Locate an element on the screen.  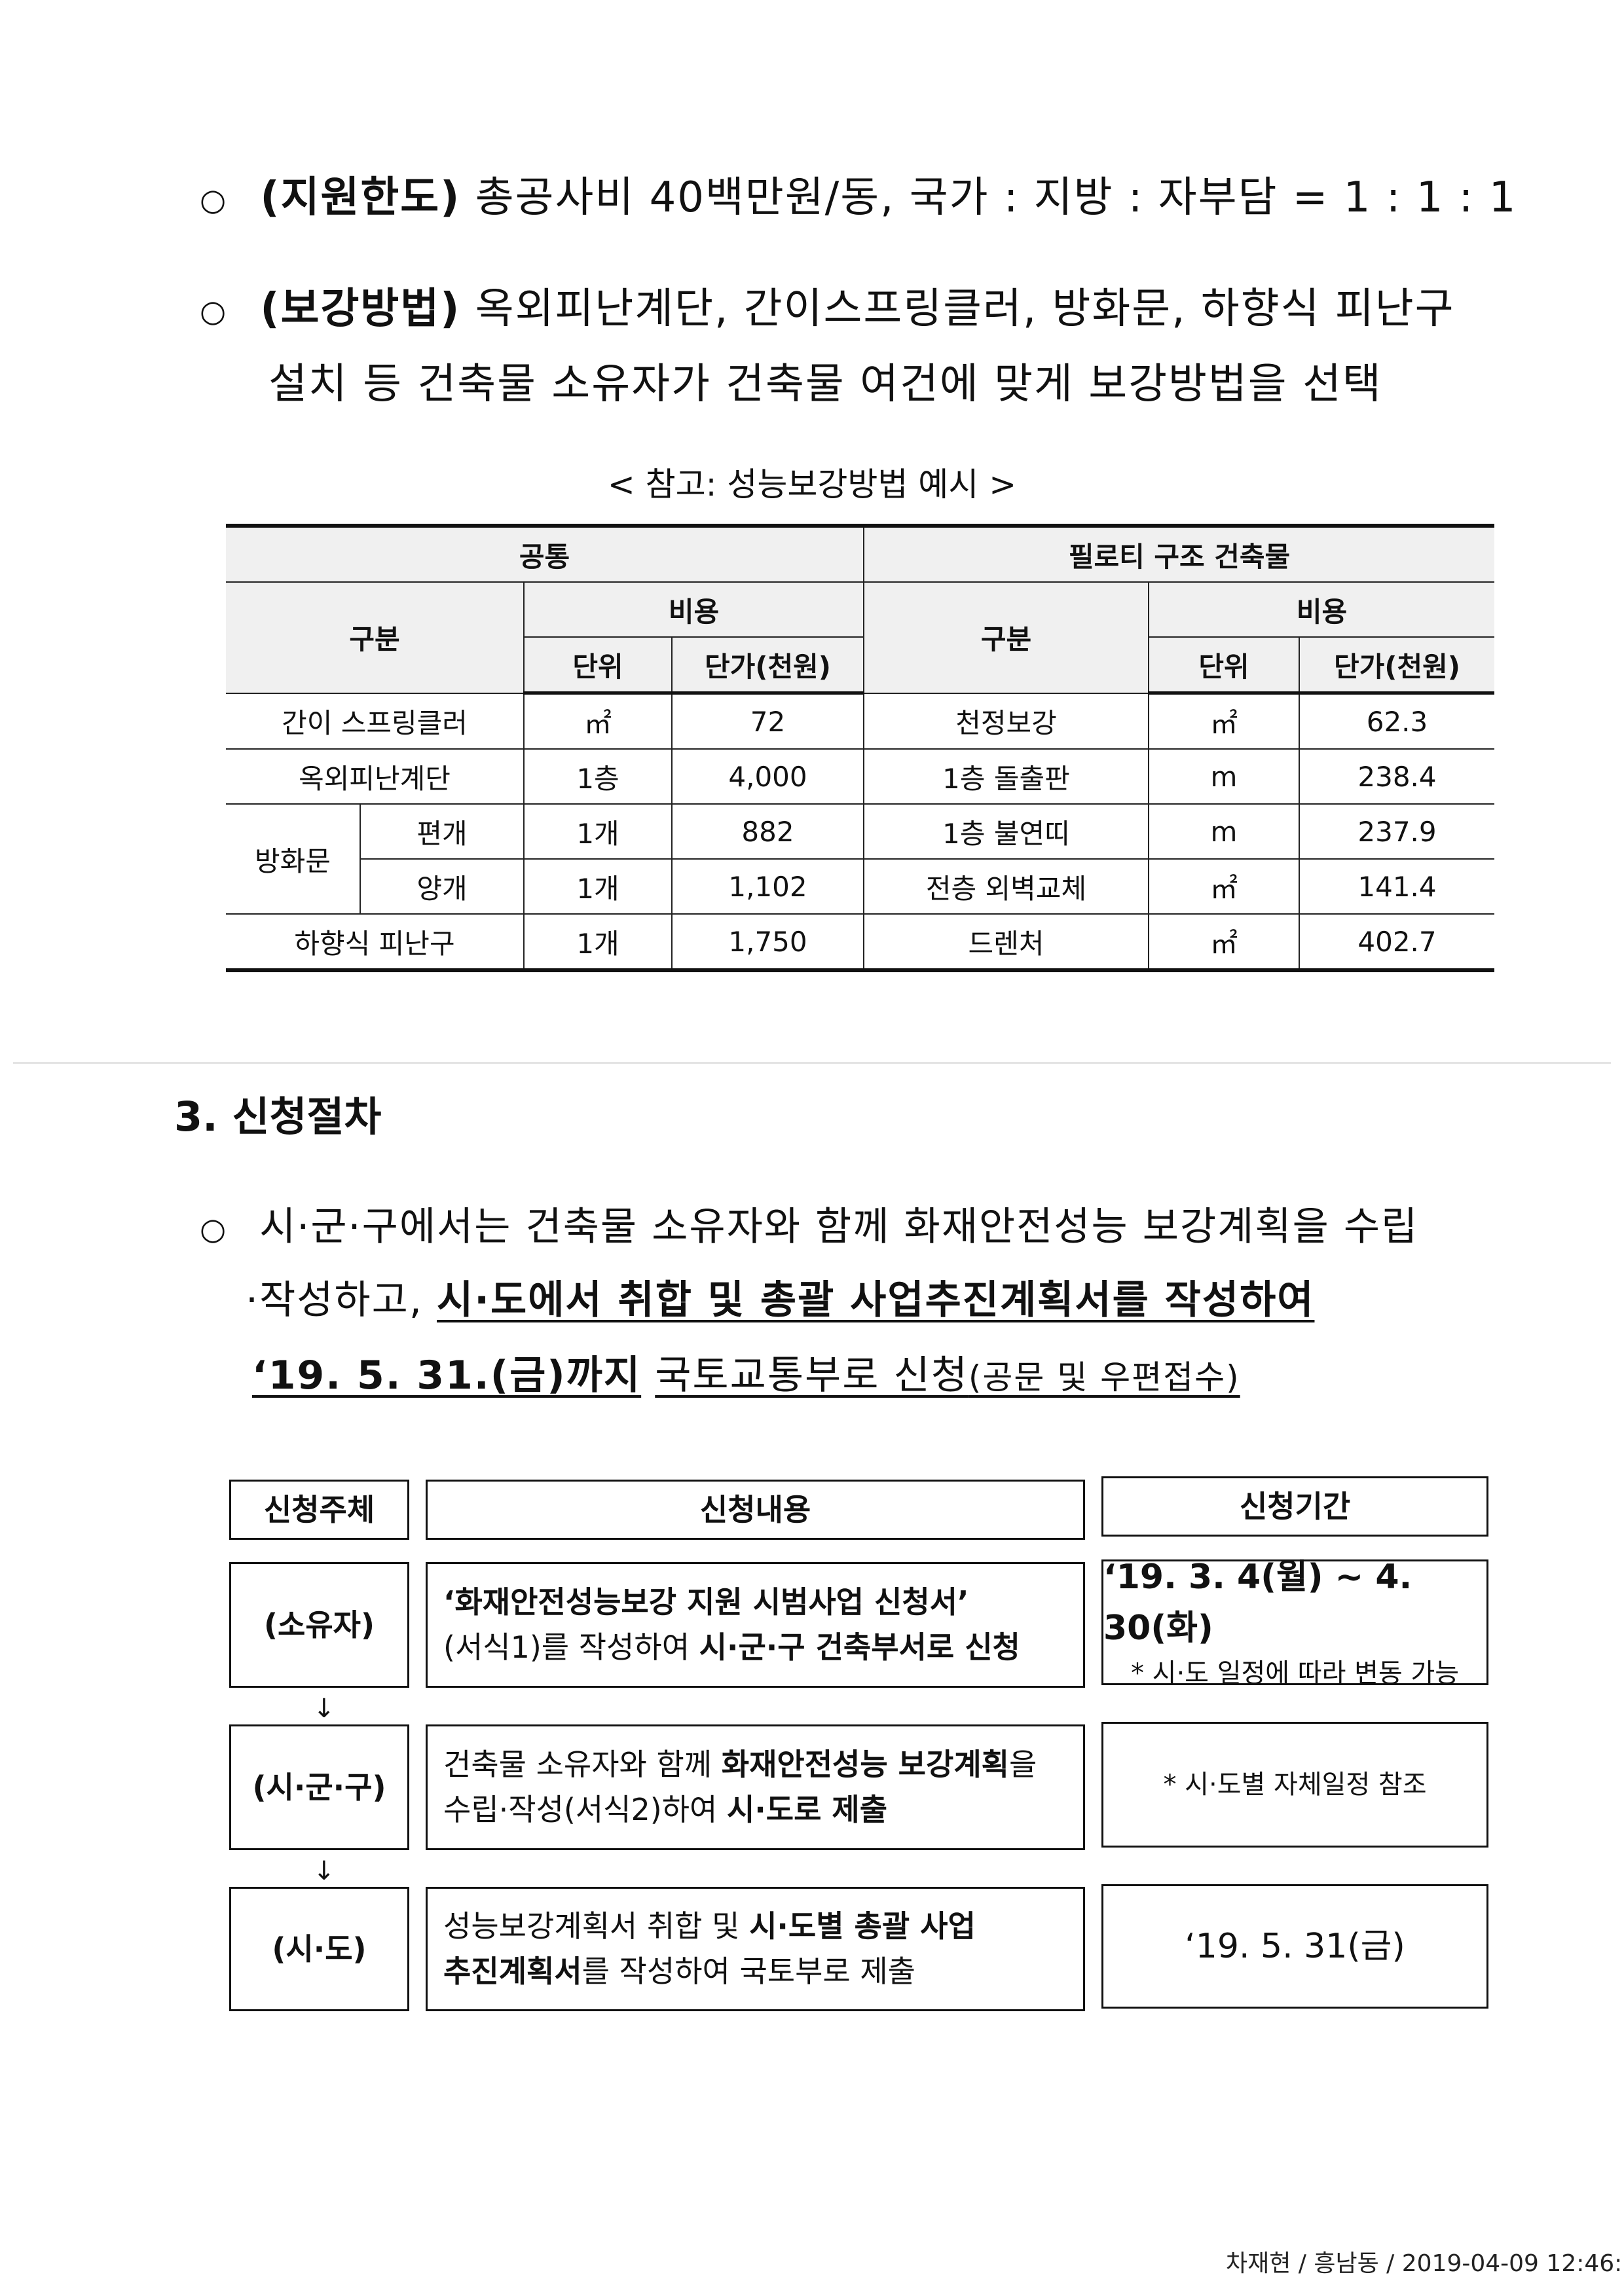
table-row: 양개 1개 1,102 전층 외벽교체 ㎡ 141.4 is located at coordinates (860, 886).